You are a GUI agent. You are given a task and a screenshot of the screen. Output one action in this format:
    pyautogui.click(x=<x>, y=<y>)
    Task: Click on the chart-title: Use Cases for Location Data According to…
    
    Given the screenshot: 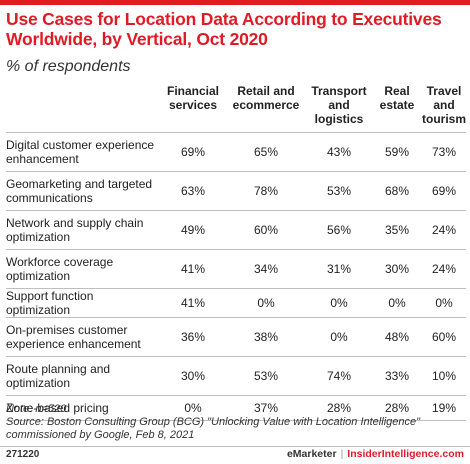 What is the action you would take?
    pyautogui.click(x=224, y=29)
    